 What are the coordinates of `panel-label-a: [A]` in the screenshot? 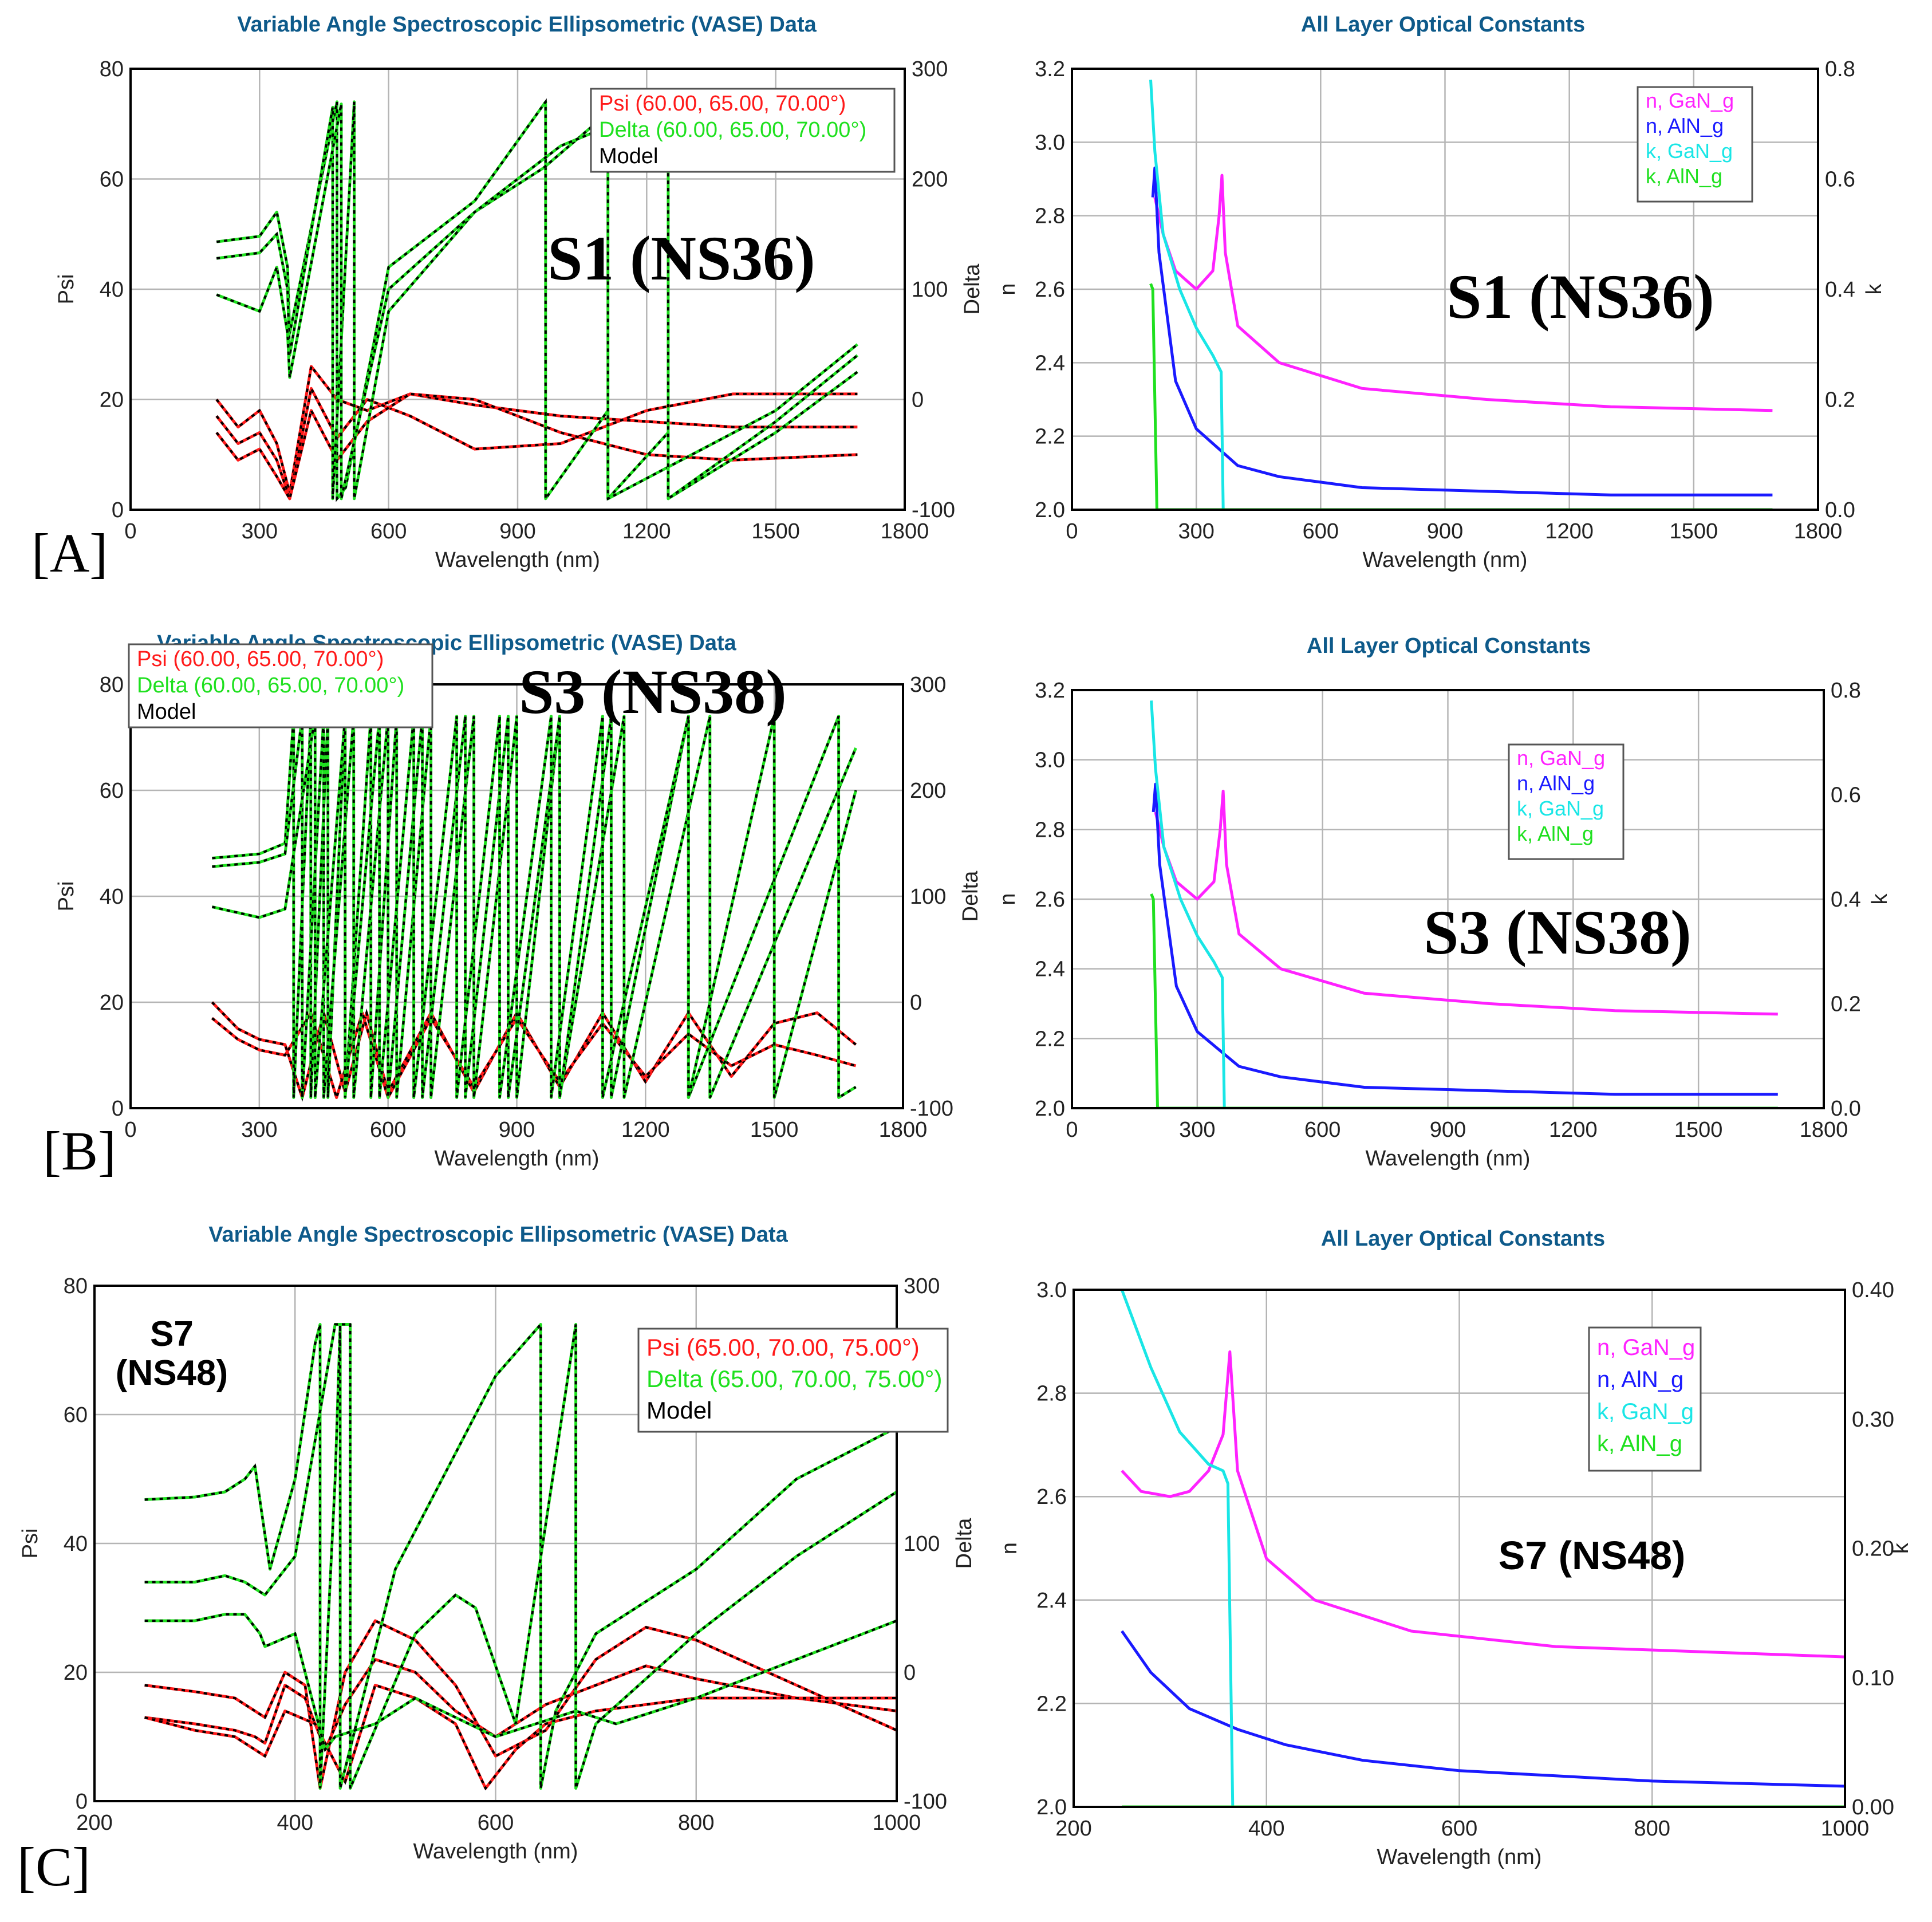 It's located at (69, 553).